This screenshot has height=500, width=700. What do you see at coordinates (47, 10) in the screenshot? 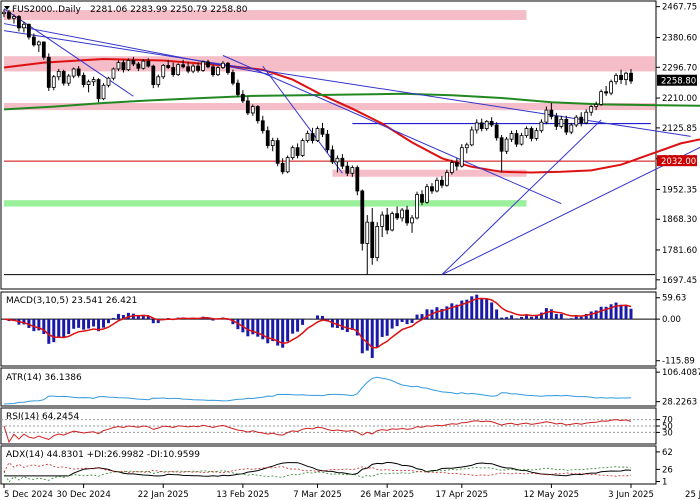
I see `chart-title: FUS2000..Daily` at bounding box center [47, 10].